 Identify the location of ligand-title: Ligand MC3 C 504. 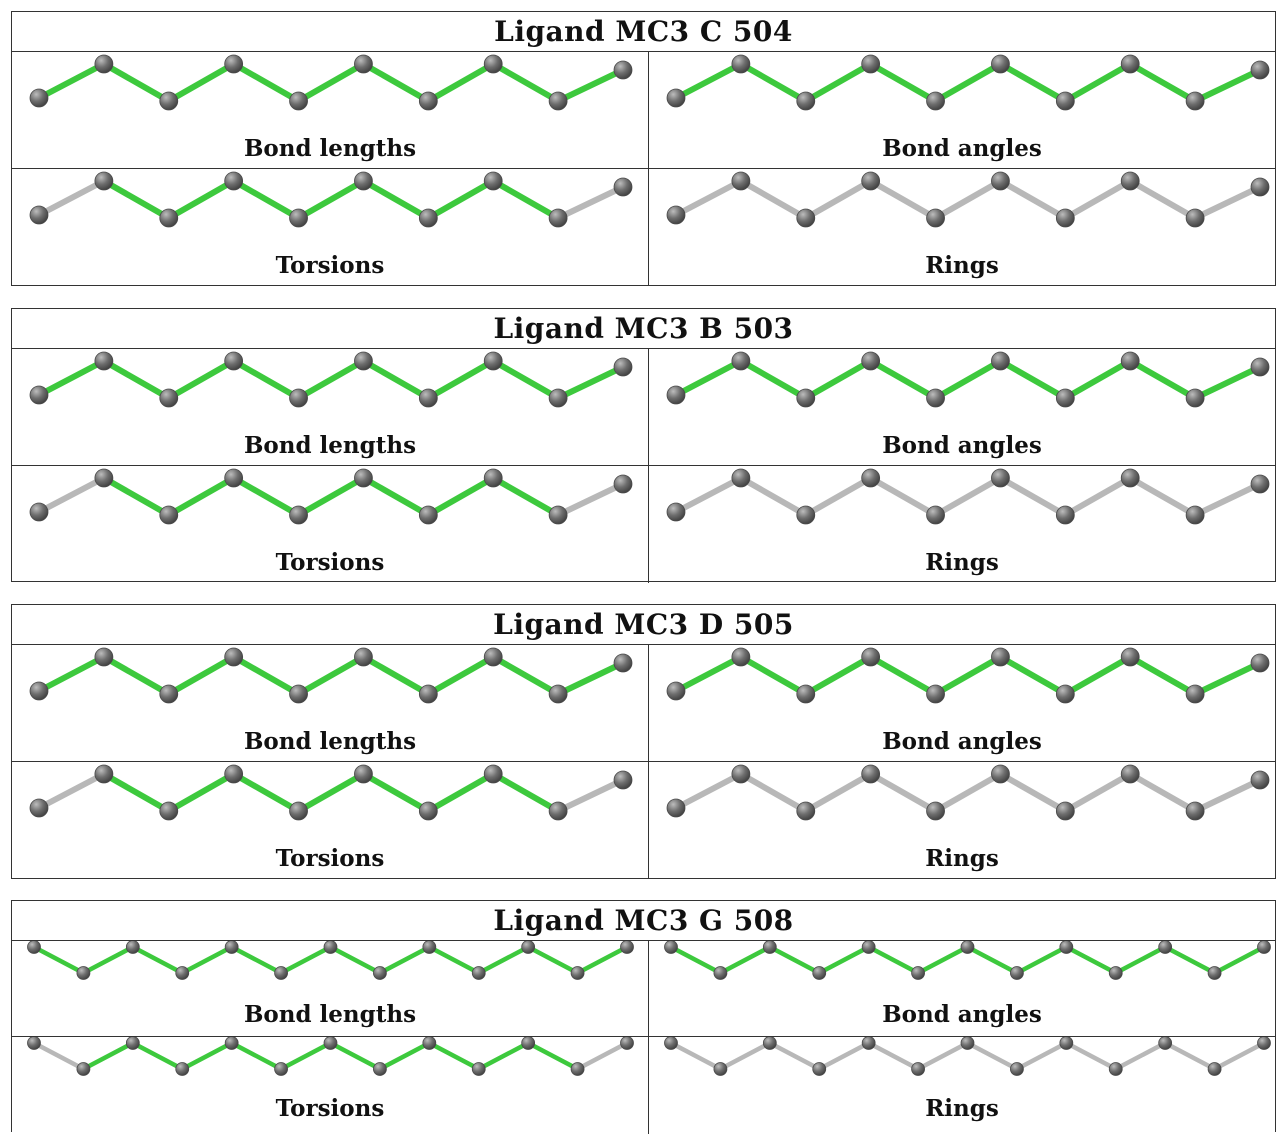
(643, 32).